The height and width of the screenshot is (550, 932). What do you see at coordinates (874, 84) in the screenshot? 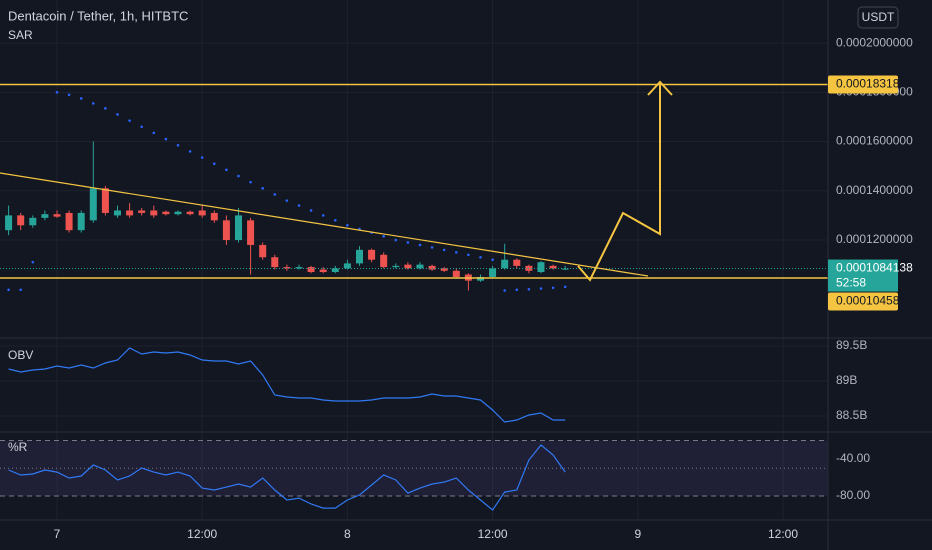
I see `price-level-label: 0.0001831839` at bounding box center [874, 84].